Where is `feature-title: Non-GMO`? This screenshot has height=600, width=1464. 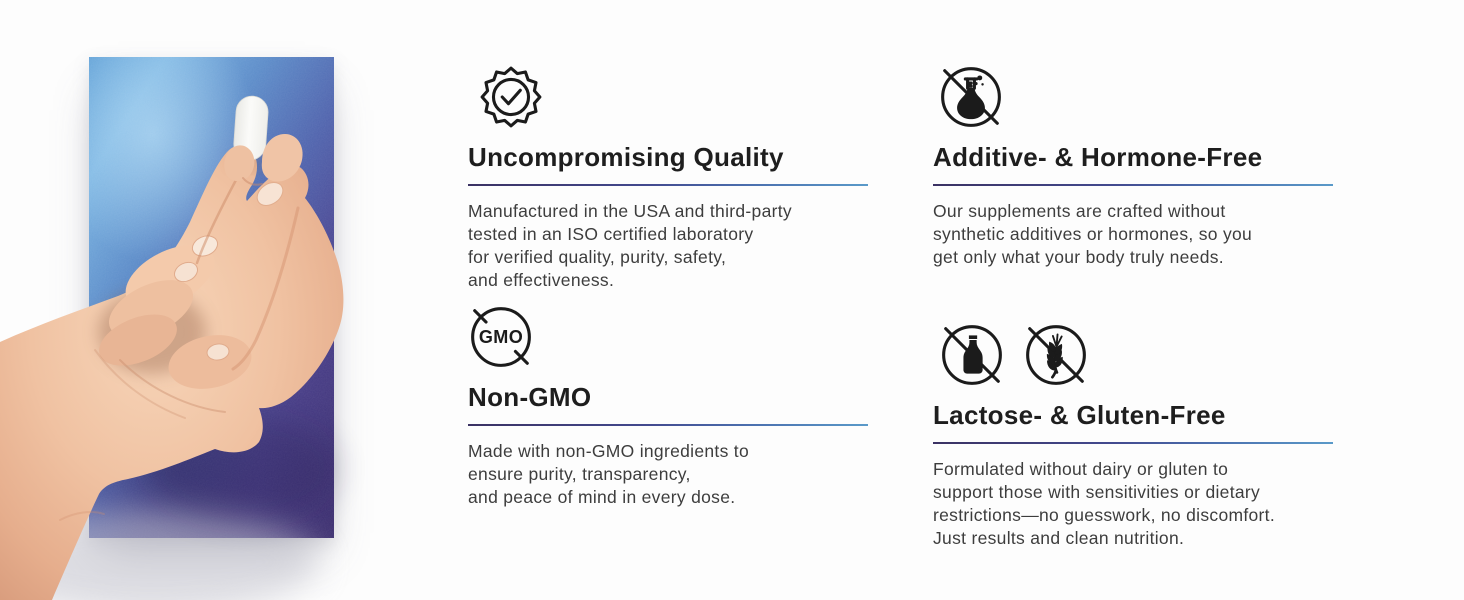 feature-title: Non-GMO is located at coordinates (530, 397).